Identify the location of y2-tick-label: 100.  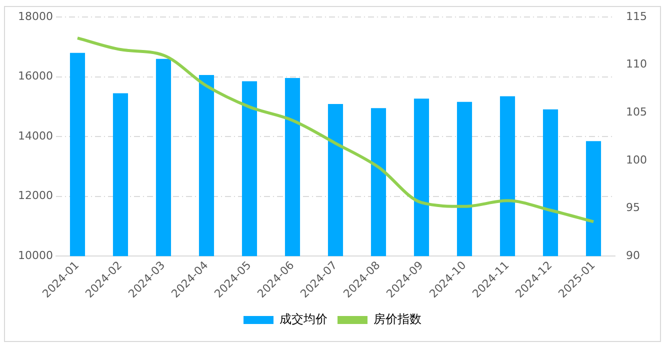
(637, 159).